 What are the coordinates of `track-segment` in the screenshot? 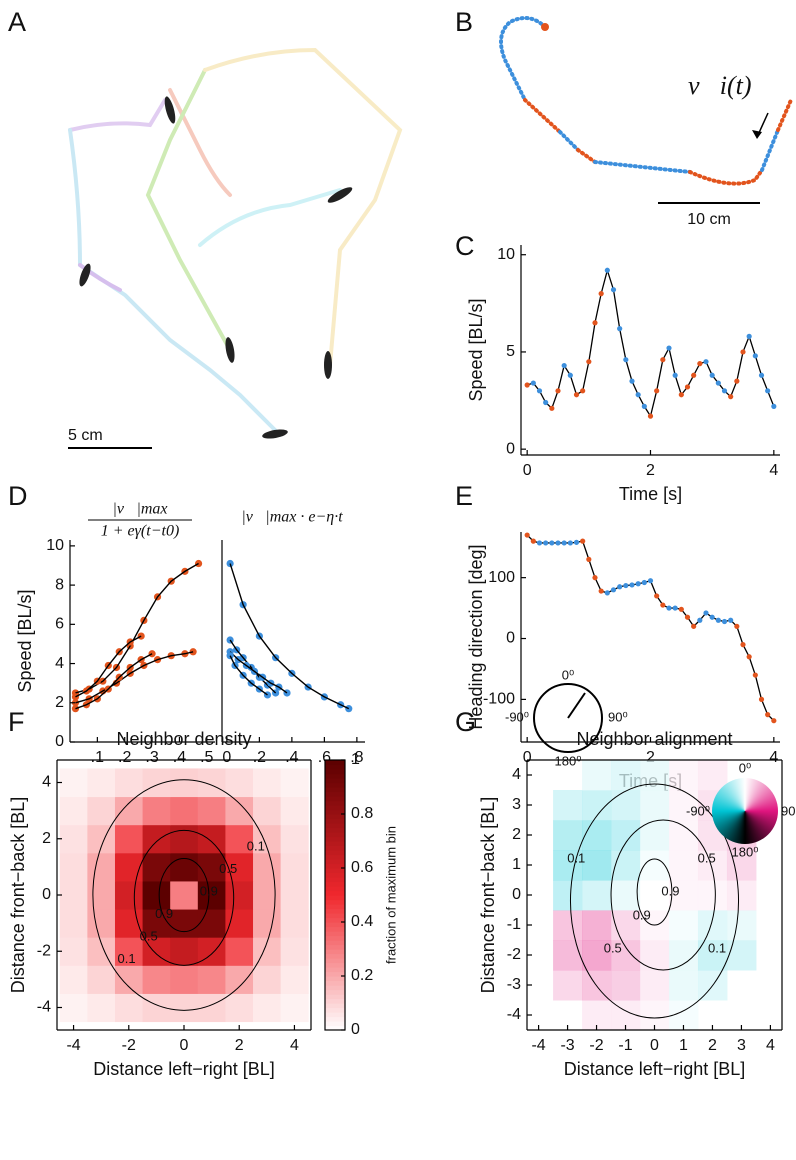 It's located at (726, 177).